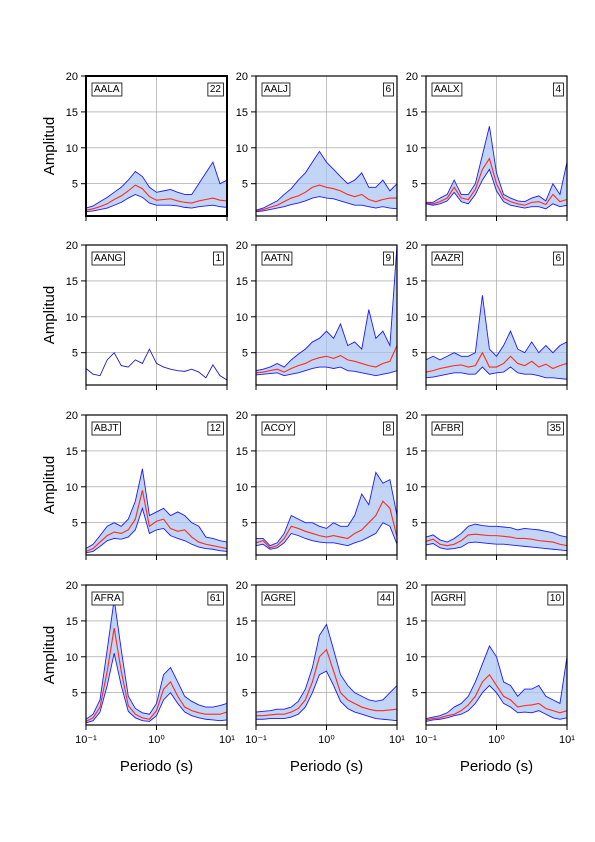  I want to click on count-label: 9, so click(388, 258).